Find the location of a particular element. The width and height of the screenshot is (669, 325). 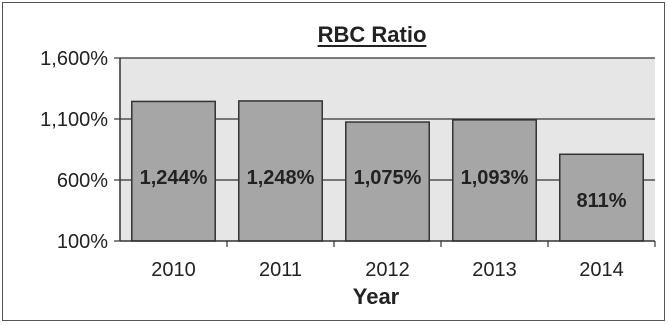

y-tick-label: 600% is located at coordinates (82, 181).